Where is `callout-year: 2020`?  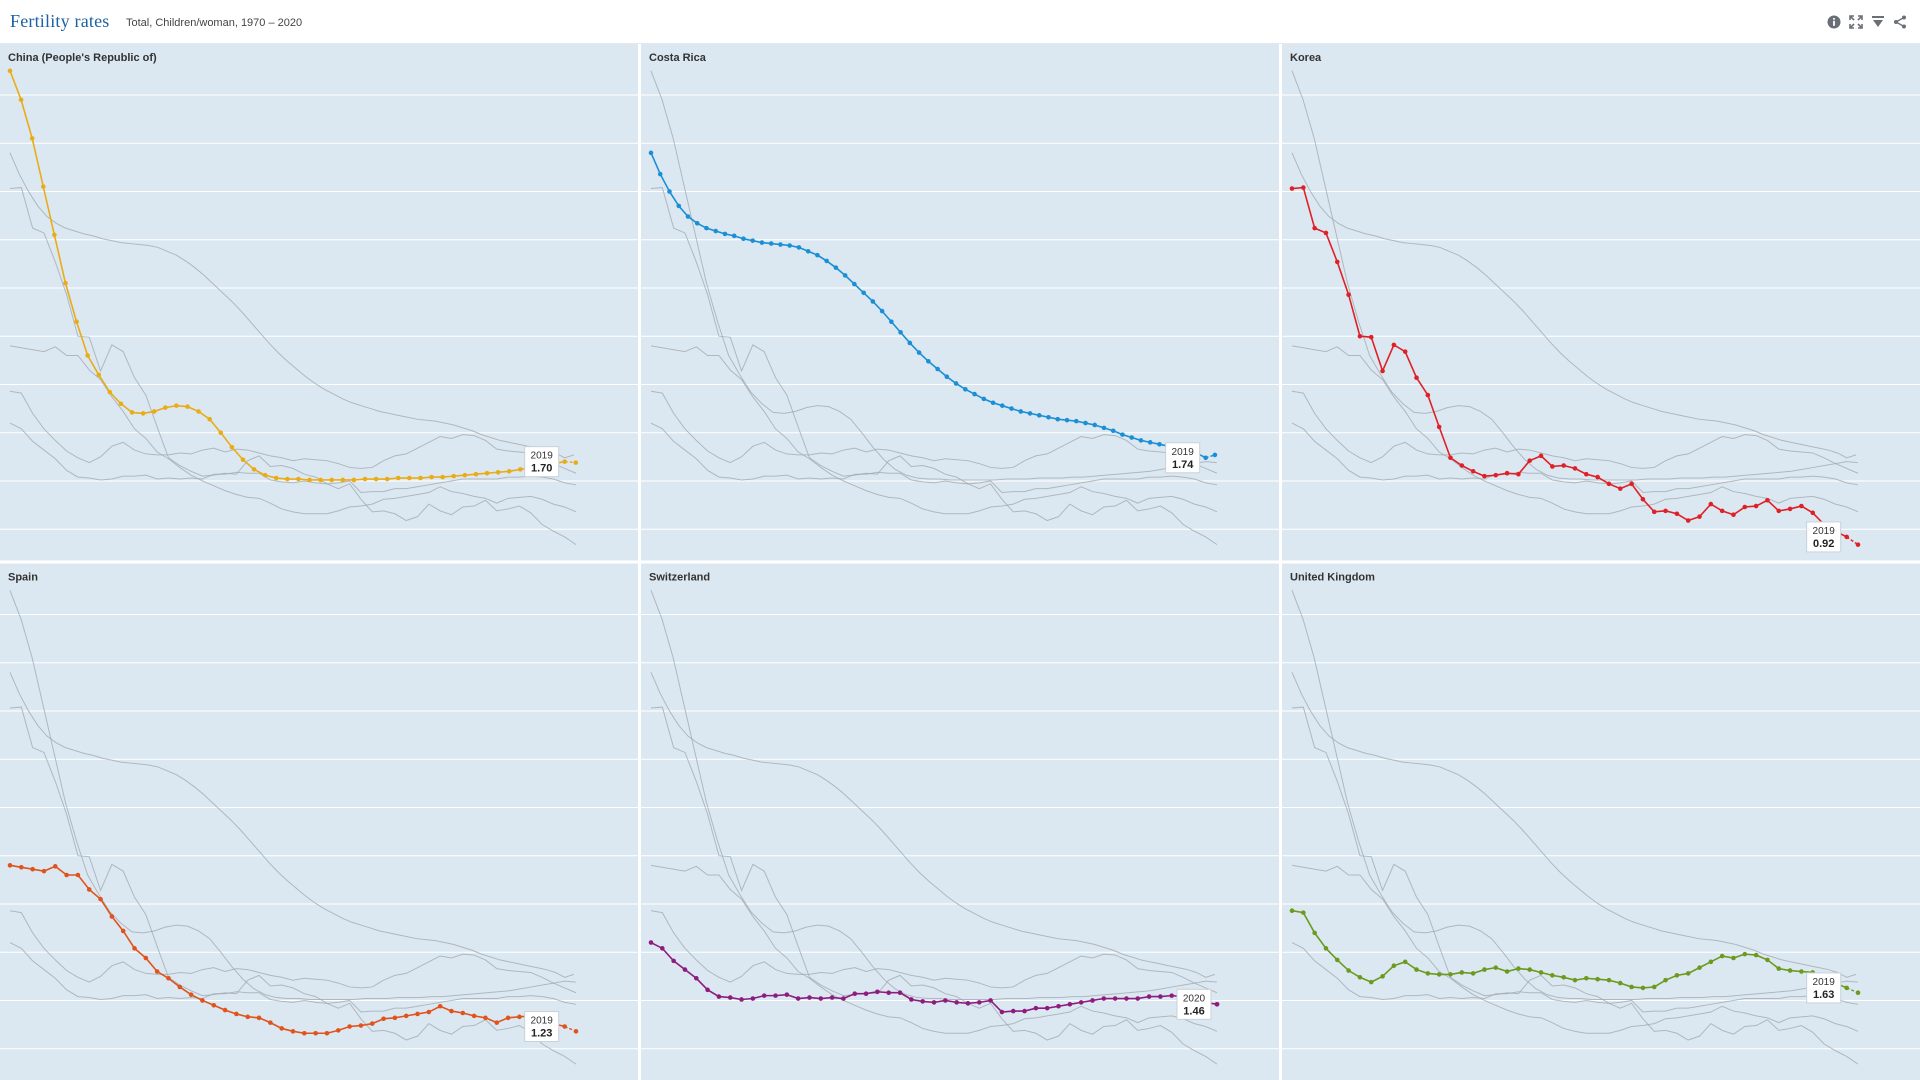 callout-year: 2020 is located at coordinates (1194, 998).